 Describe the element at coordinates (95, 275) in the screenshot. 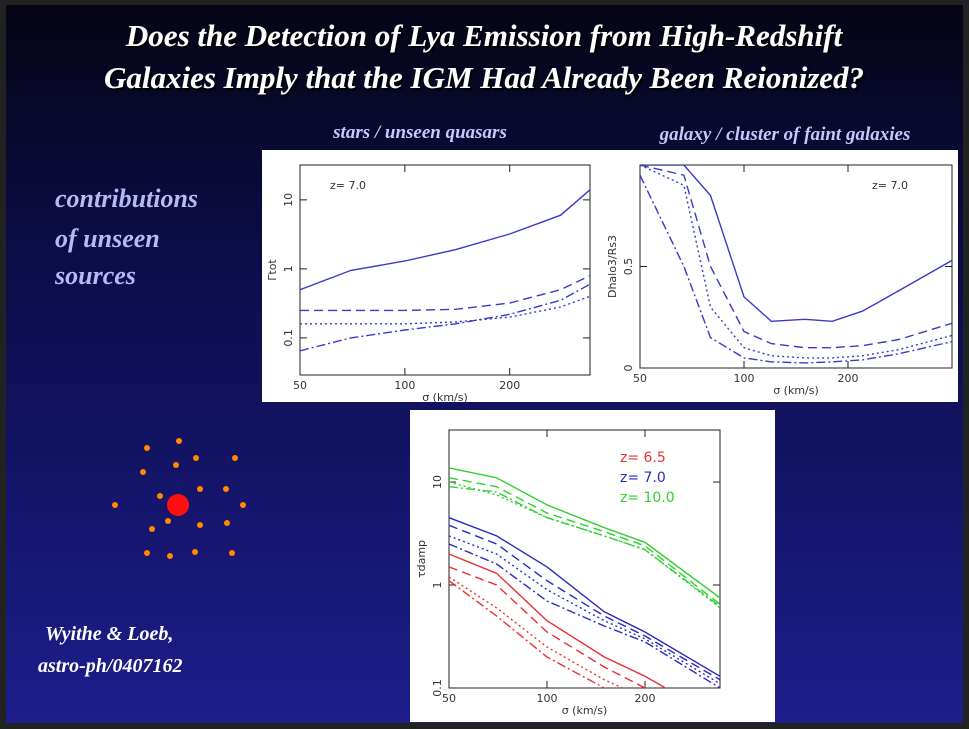

I see `side-text: sources` at that location.